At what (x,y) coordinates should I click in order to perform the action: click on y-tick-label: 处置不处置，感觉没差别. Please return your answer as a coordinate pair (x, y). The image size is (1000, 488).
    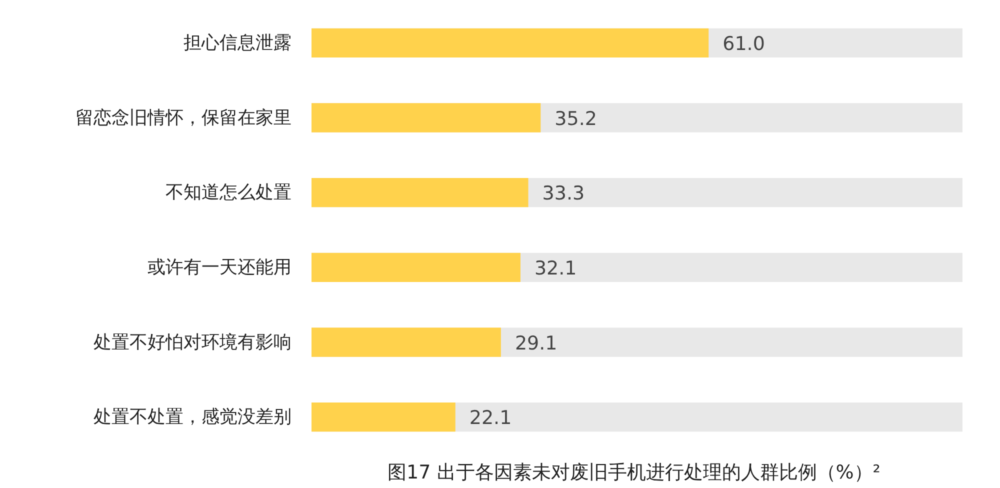
    Looking at the image, I should click on (193, 417).